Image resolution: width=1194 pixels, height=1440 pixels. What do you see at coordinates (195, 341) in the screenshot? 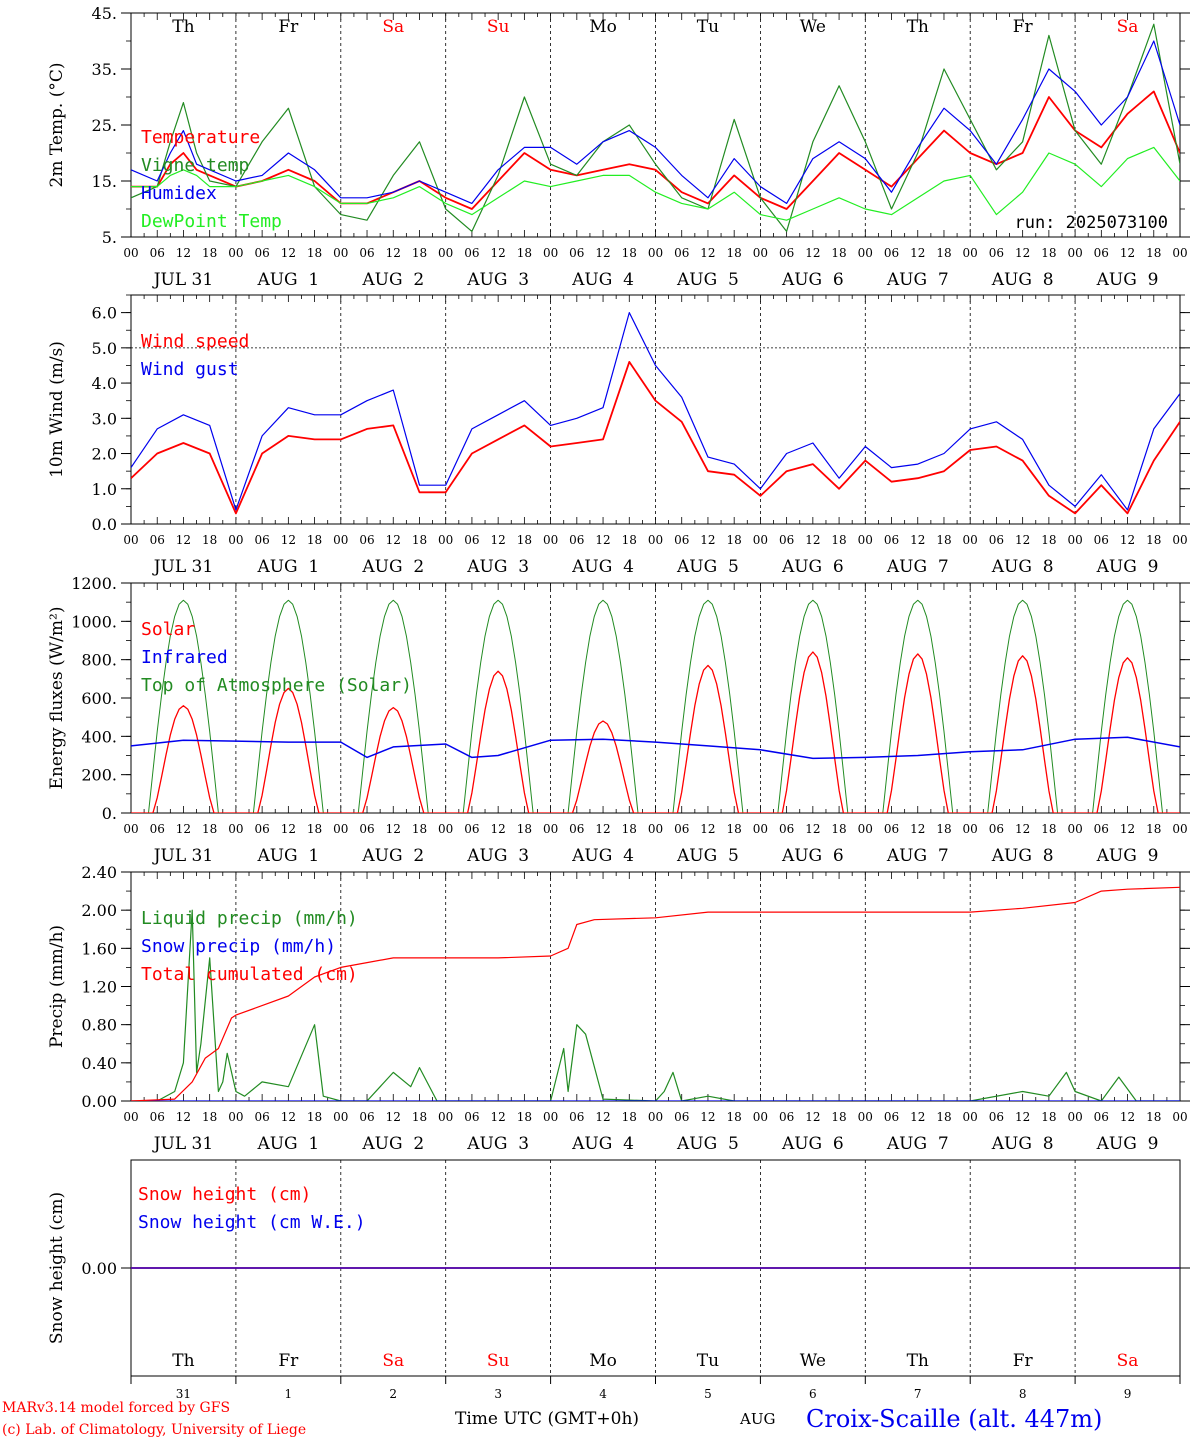
I see `legend-label: Wind speed` at bounding box center [195, 341].